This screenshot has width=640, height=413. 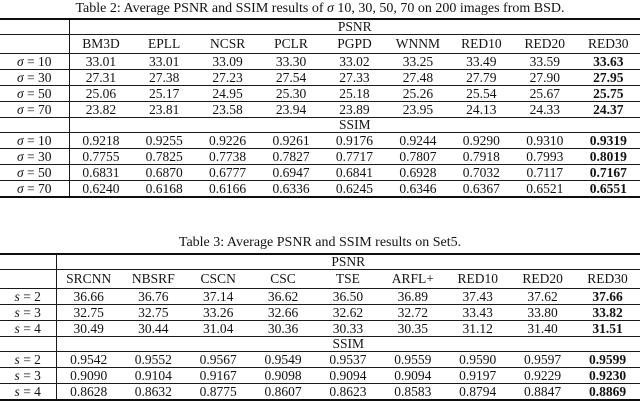 I want to click on value-cell: 27.38, so click(x=164, y=77).